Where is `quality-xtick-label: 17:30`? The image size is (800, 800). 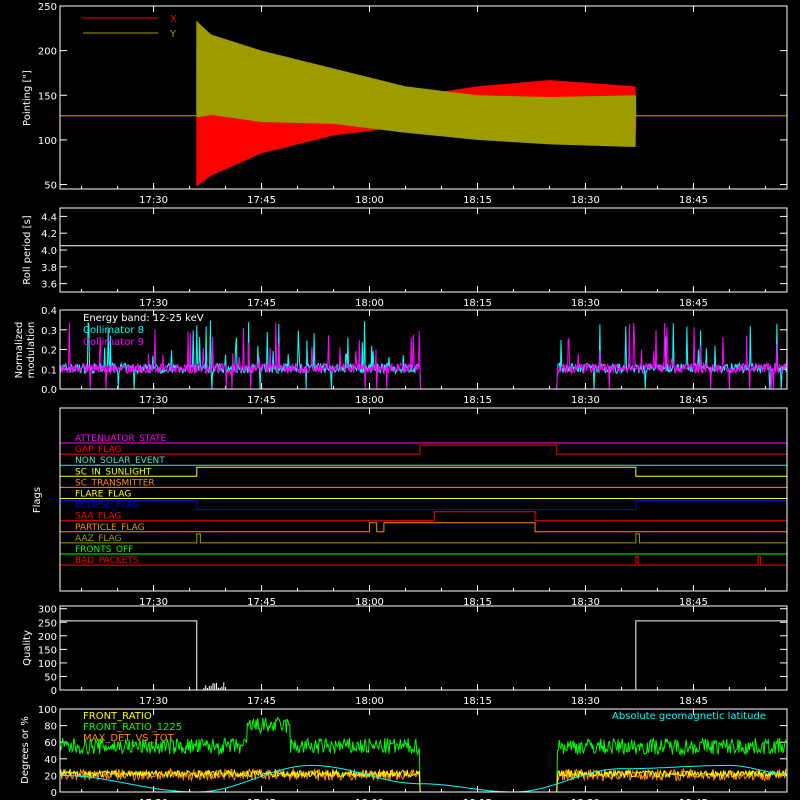 quality-xtick-label: 17:30 is located at coordinates (153, 701).